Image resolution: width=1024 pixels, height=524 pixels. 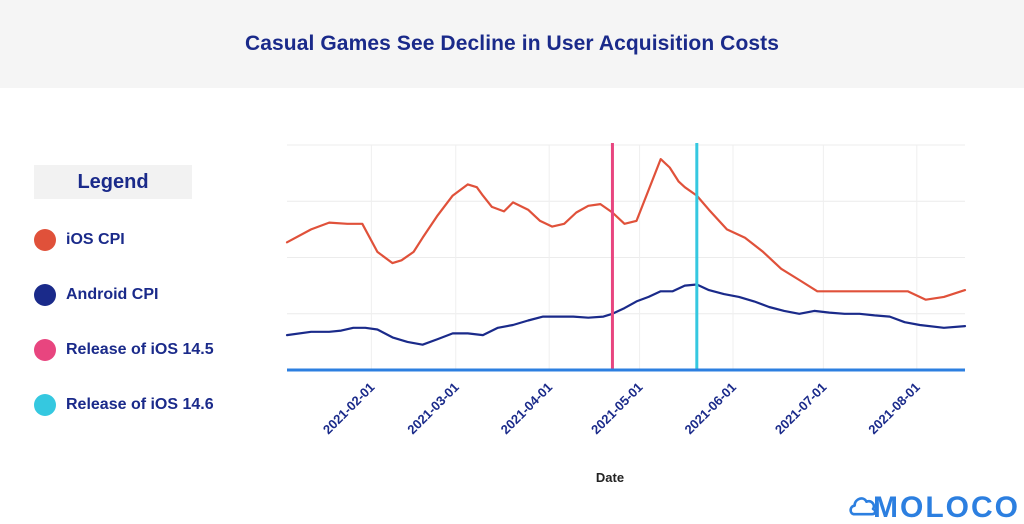 What do you see at coordinates (626, 314) in the screenshot?
I see `android-cpi-line` at bounding box center [626, 314].